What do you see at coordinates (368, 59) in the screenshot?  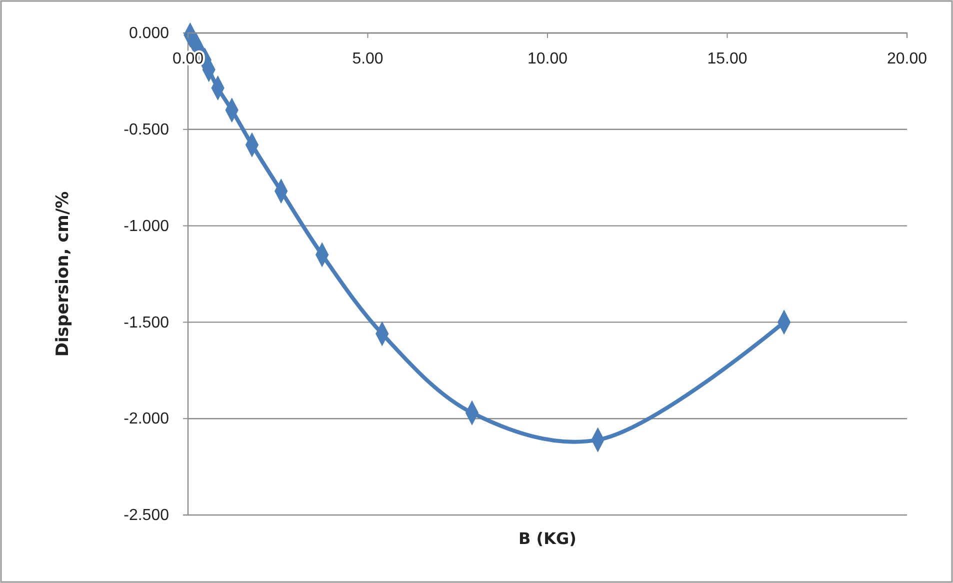 I see `x-tick-label: 5.00` at bounding box center [368, 59].